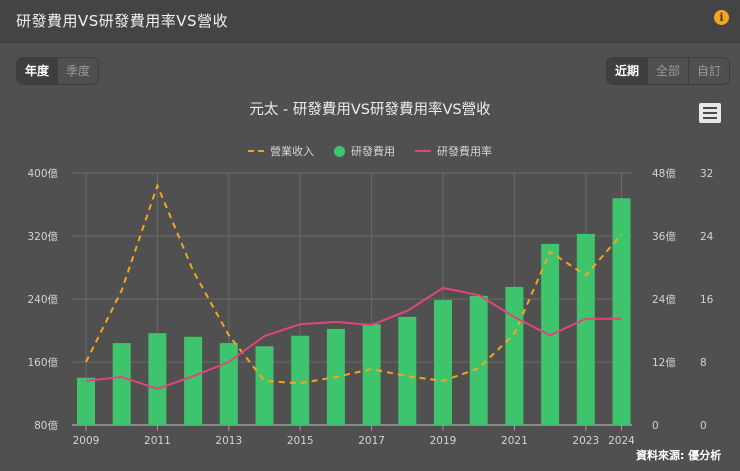  What do you see at coordinates (706, 174) in the screenshot?
I see `right-axis-label: 32` at bounding box center [706, 174].